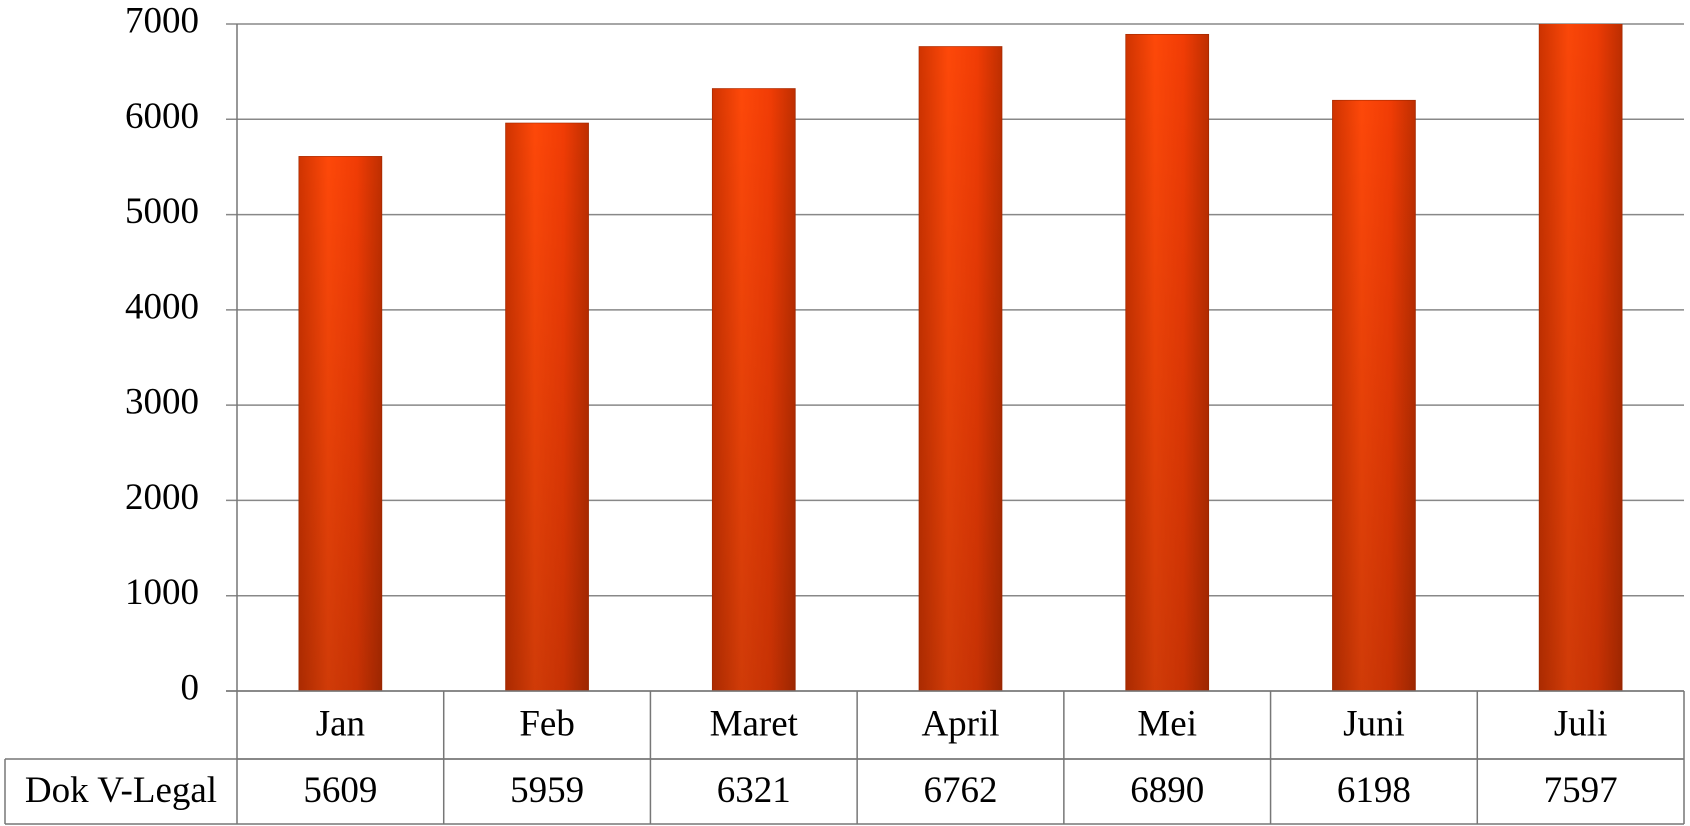 The width and height of the screenshot is (1690, 826). I want to click on x-tick-label: Mei, so click(1167, 723).